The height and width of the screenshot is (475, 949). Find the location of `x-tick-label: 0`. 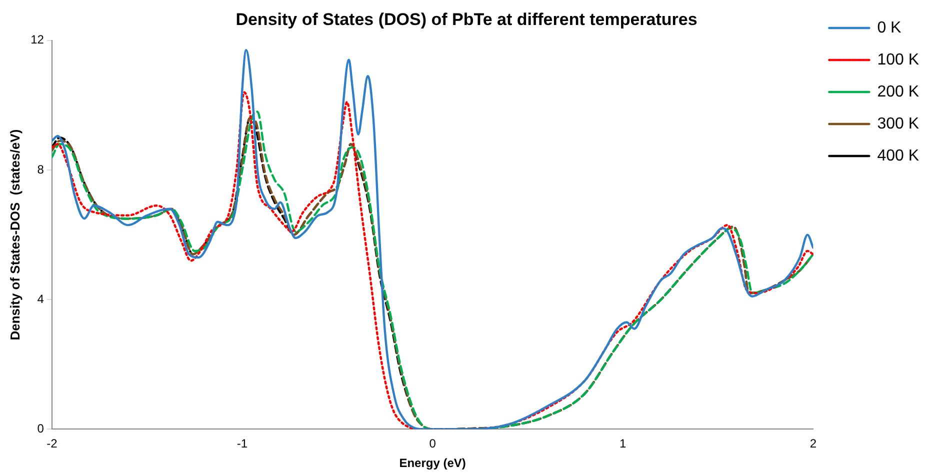

x-tick-label: 0 is located at coordinates (432, 443).